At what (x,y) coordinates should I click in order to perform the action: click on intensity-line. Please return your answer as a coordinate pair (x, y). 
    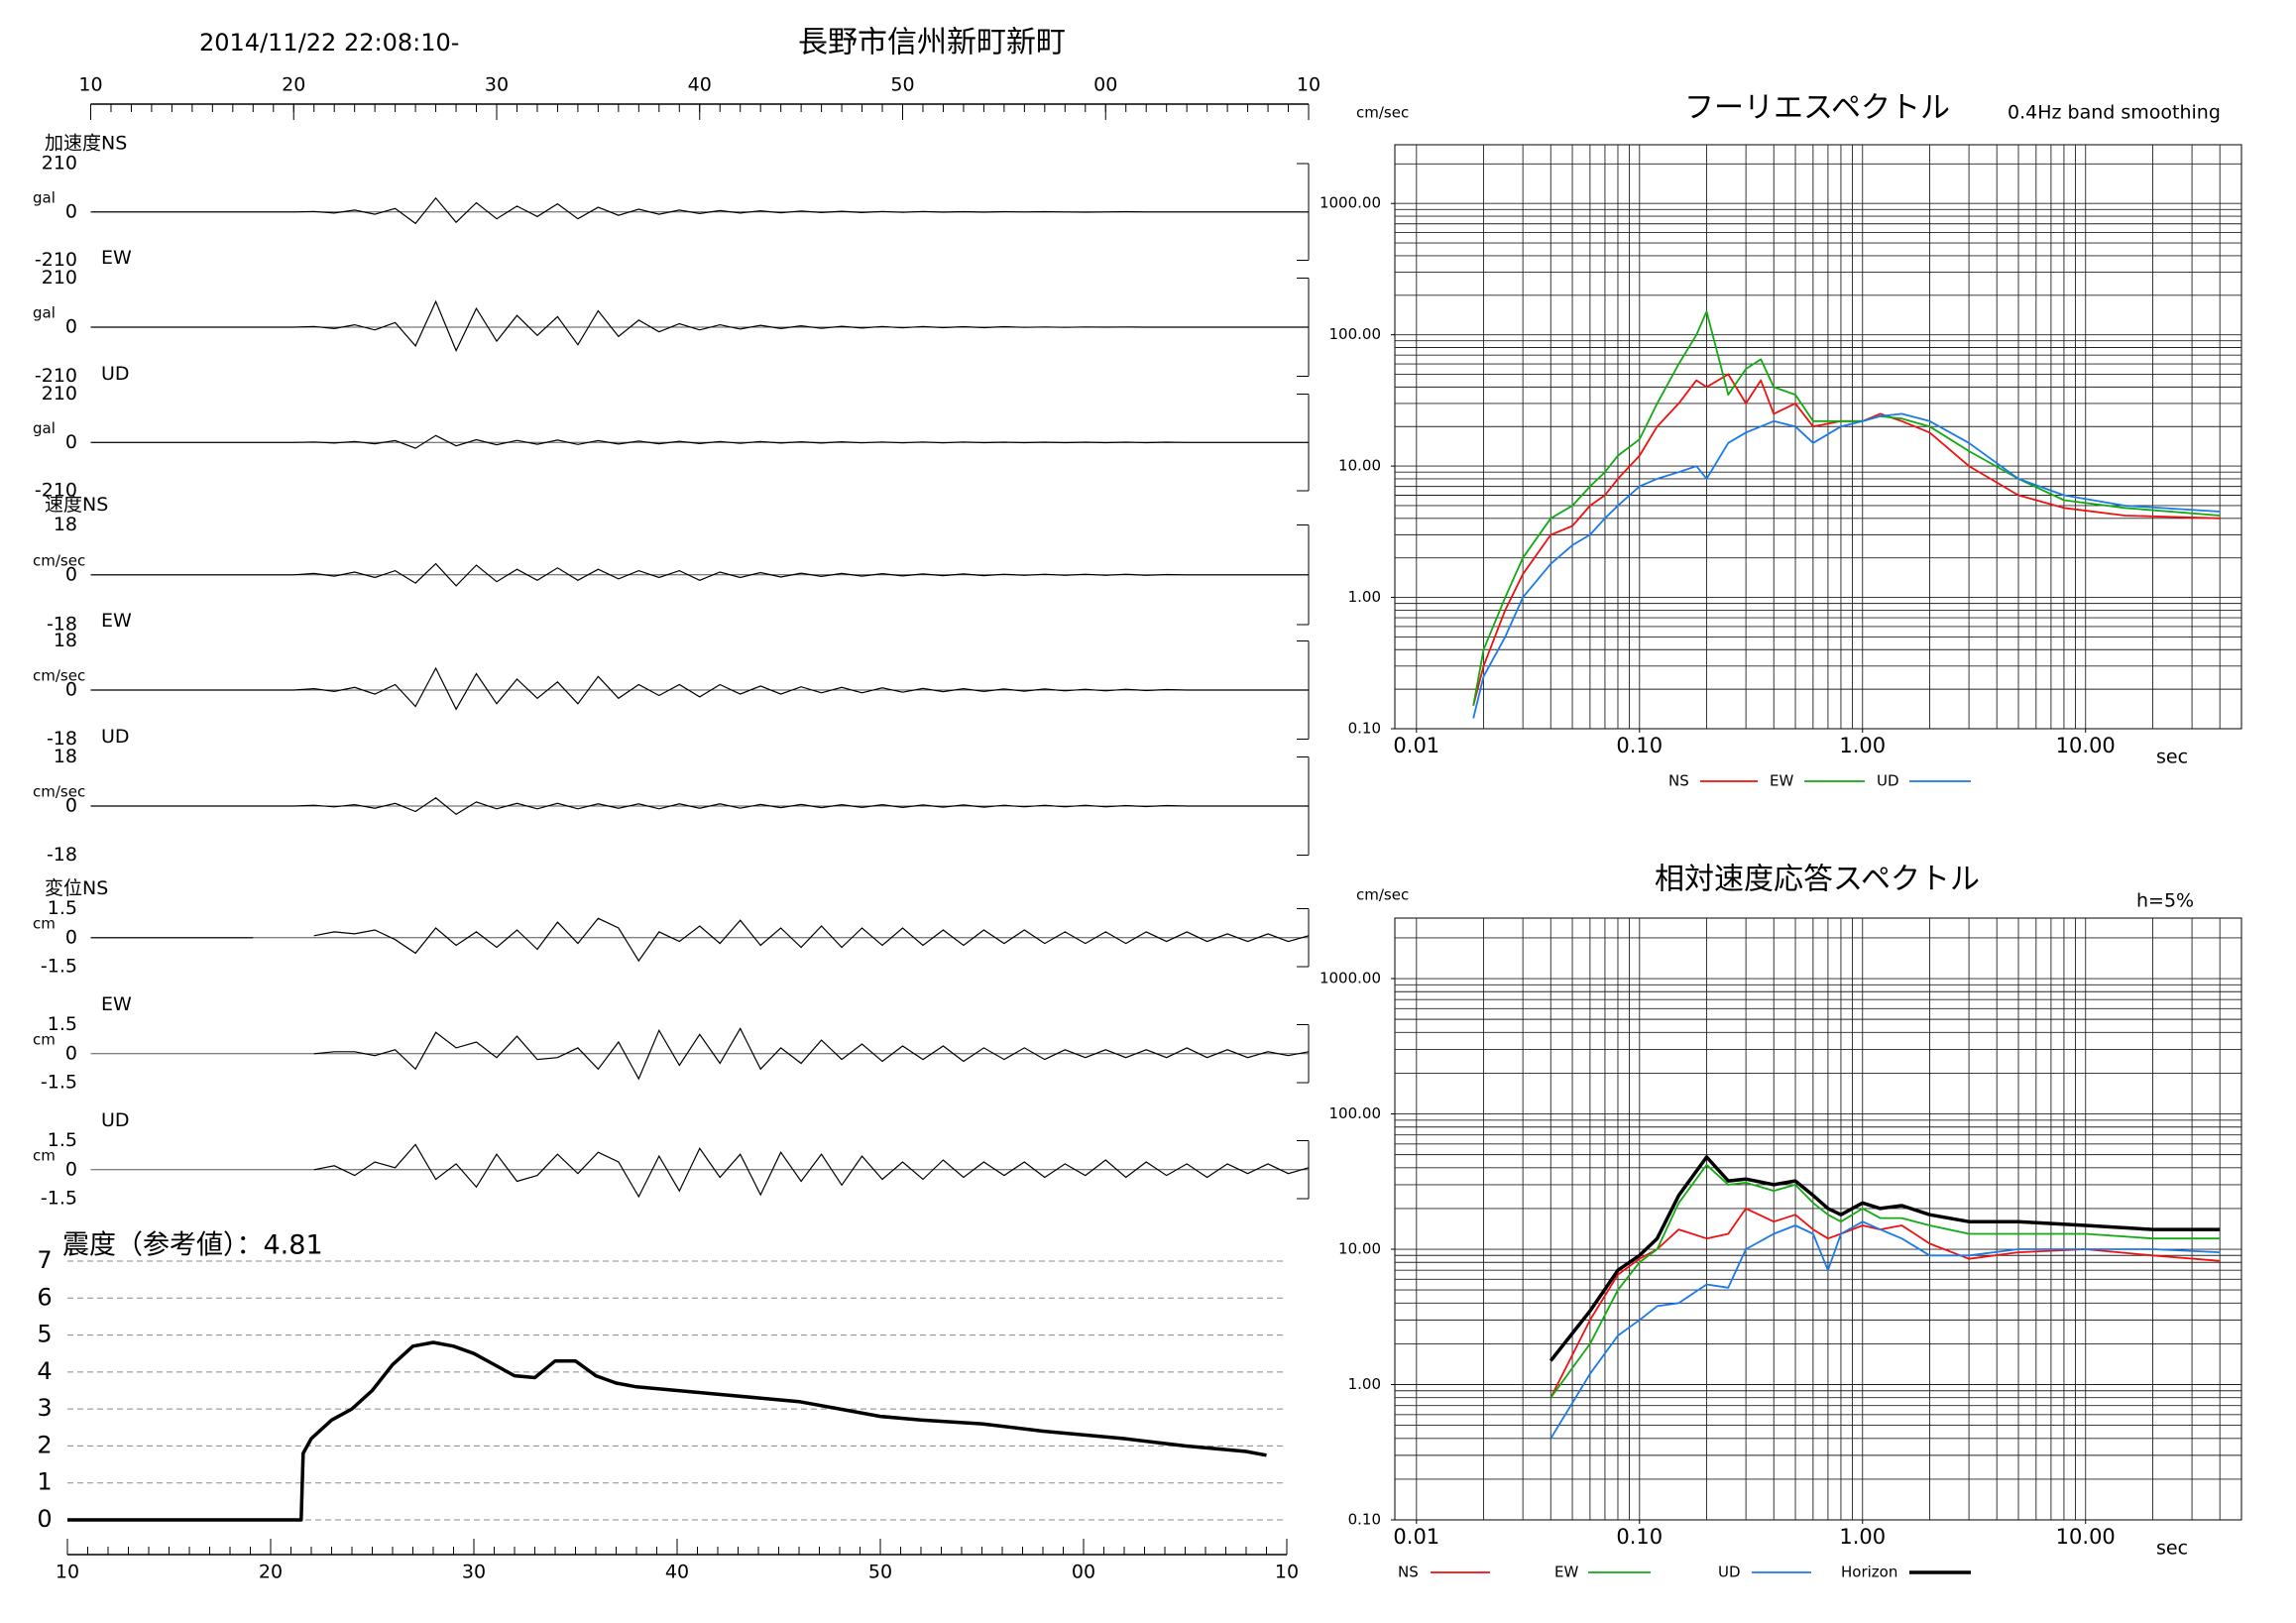
    Looking at the image, I should click on (667, 1431).